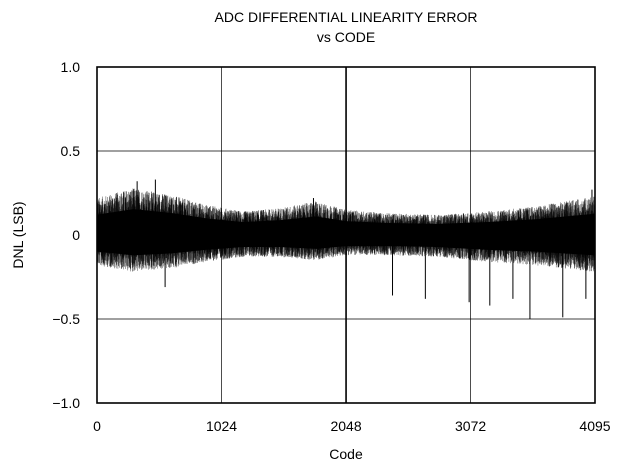  I want to click on y-tick-label: −0.5, so click(66, 319).